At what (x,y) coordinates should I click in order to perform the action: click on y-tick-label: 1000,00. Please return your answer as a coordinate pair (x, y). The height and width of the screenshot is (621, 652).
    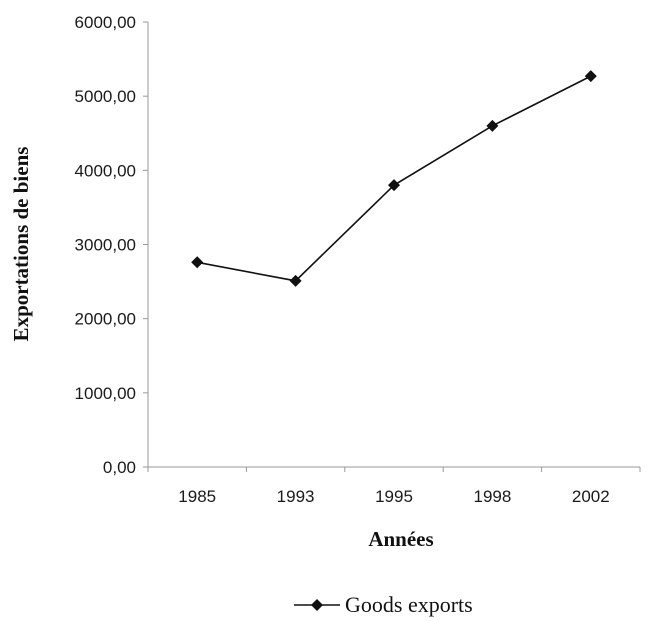
    Looking at the image, I should click on (105, 393).